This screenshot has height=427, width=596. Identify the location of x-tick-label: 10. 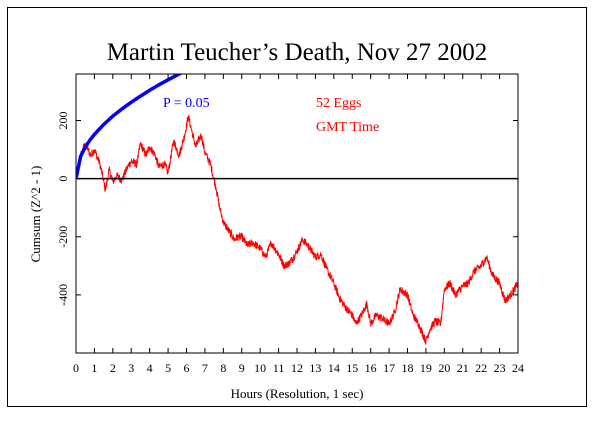
(260, 368).